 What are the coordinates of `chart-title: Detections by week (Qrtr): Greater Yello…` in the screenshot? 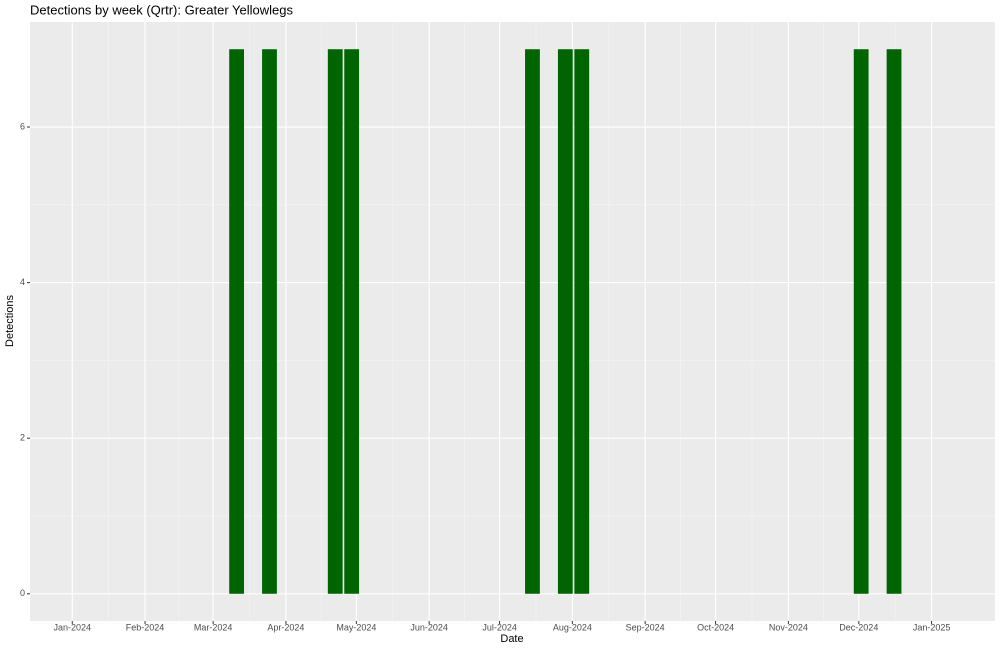 It's located at (161, 9).